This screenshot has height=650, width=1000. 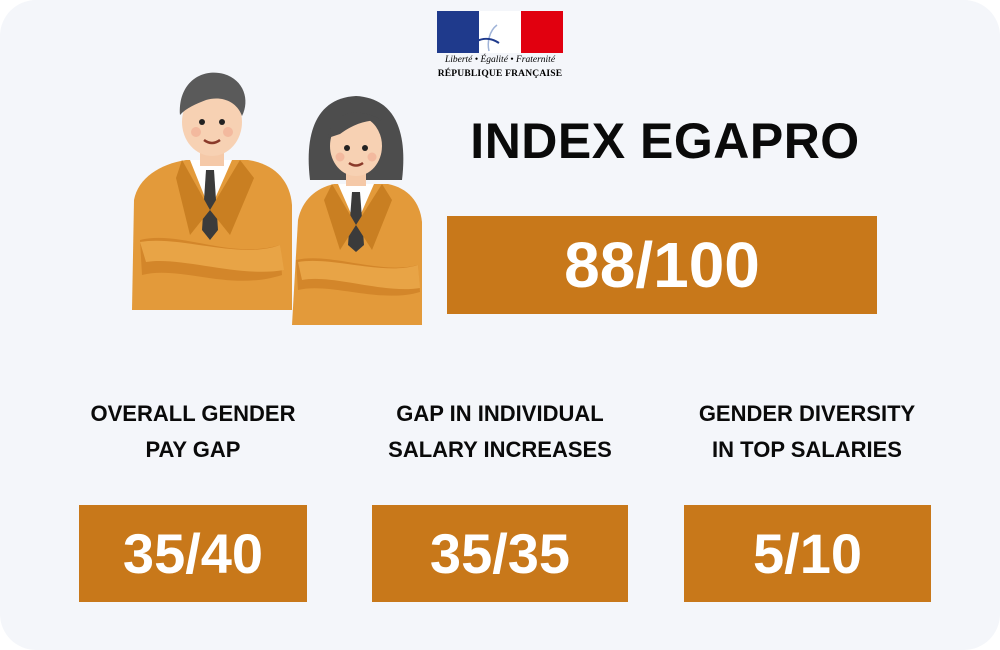 What do you see at coordinates (500, 74) in the screenshot?
I see `logo-name: RÉPUBLIQUE FRANÇAISE` at bounding box center [500, 74].